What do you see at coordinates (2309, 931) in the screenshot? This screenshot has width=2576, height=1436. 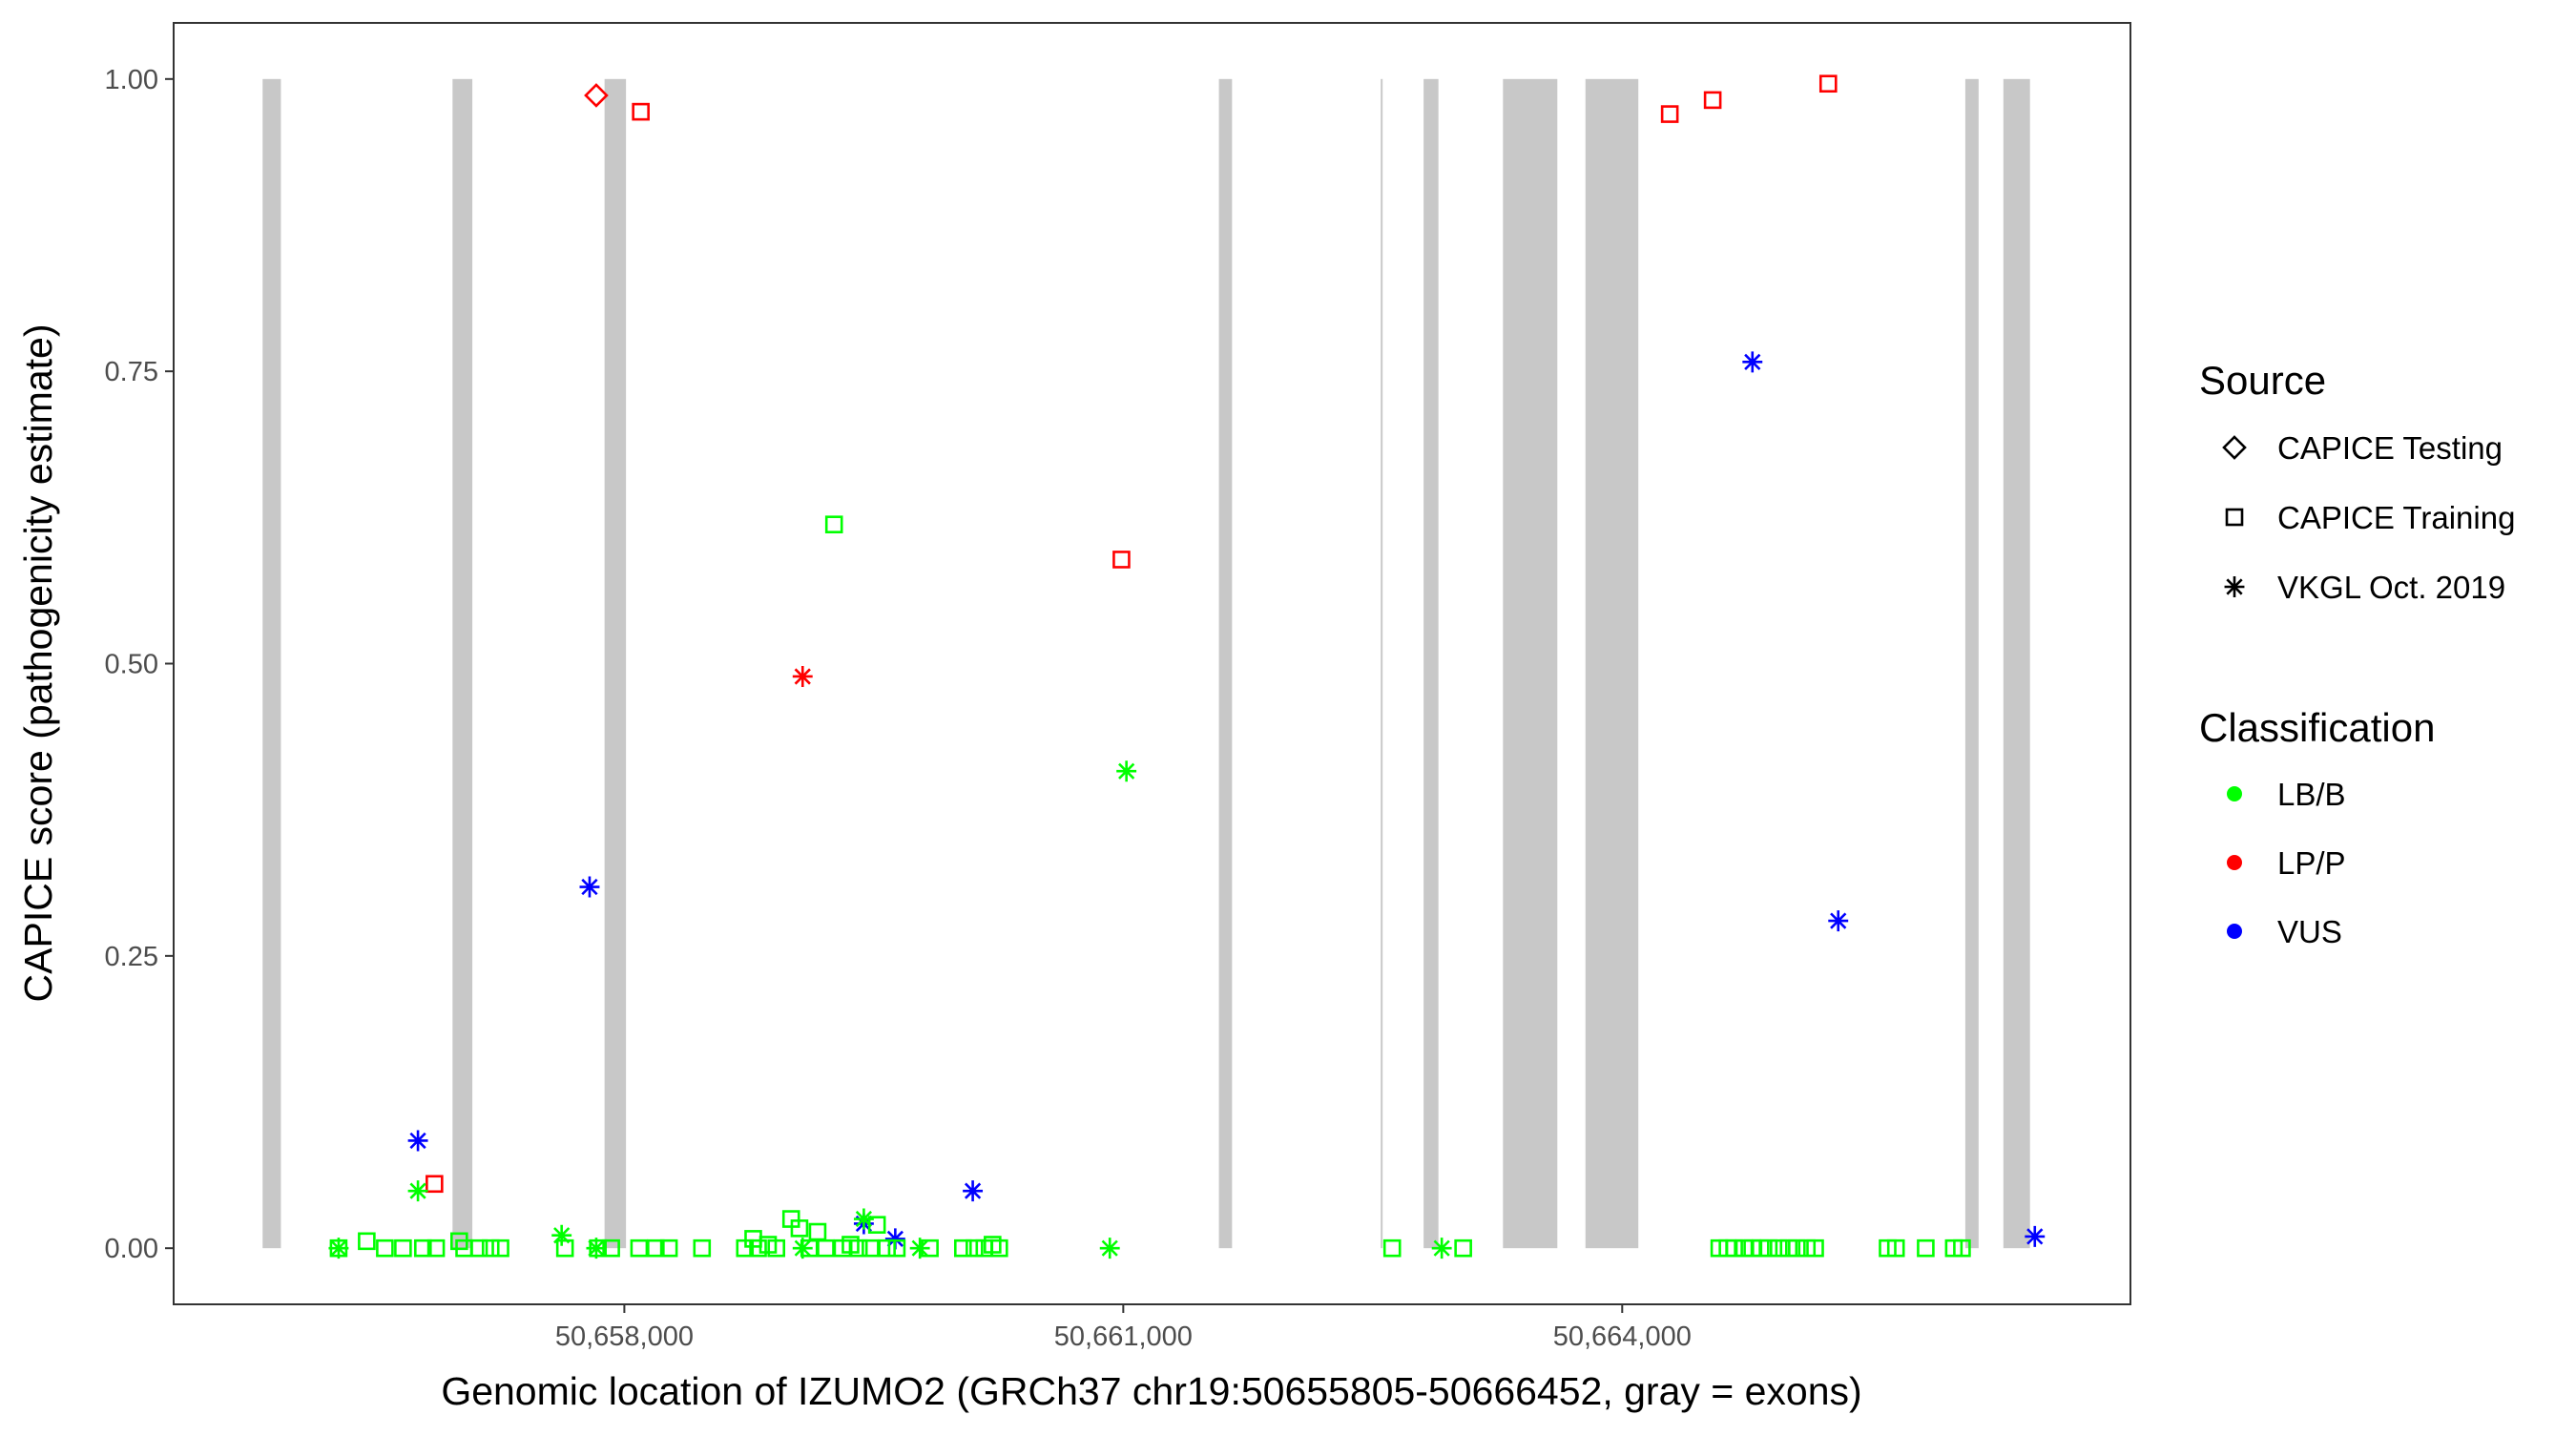 I see `legend-class-label: VUS` at bounding box center [2309, 931].